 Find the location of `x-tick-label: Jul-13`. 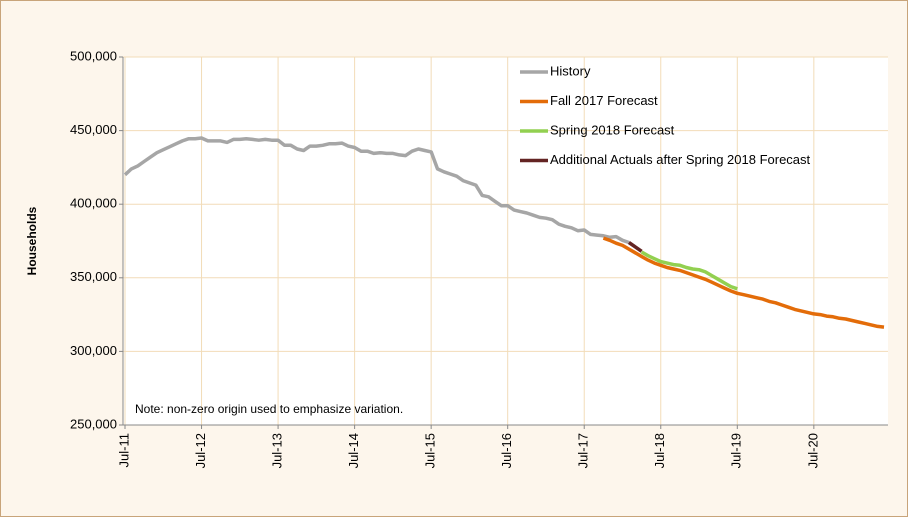

x-tick-label: Jul-13 is located at coordinates (277, 450).